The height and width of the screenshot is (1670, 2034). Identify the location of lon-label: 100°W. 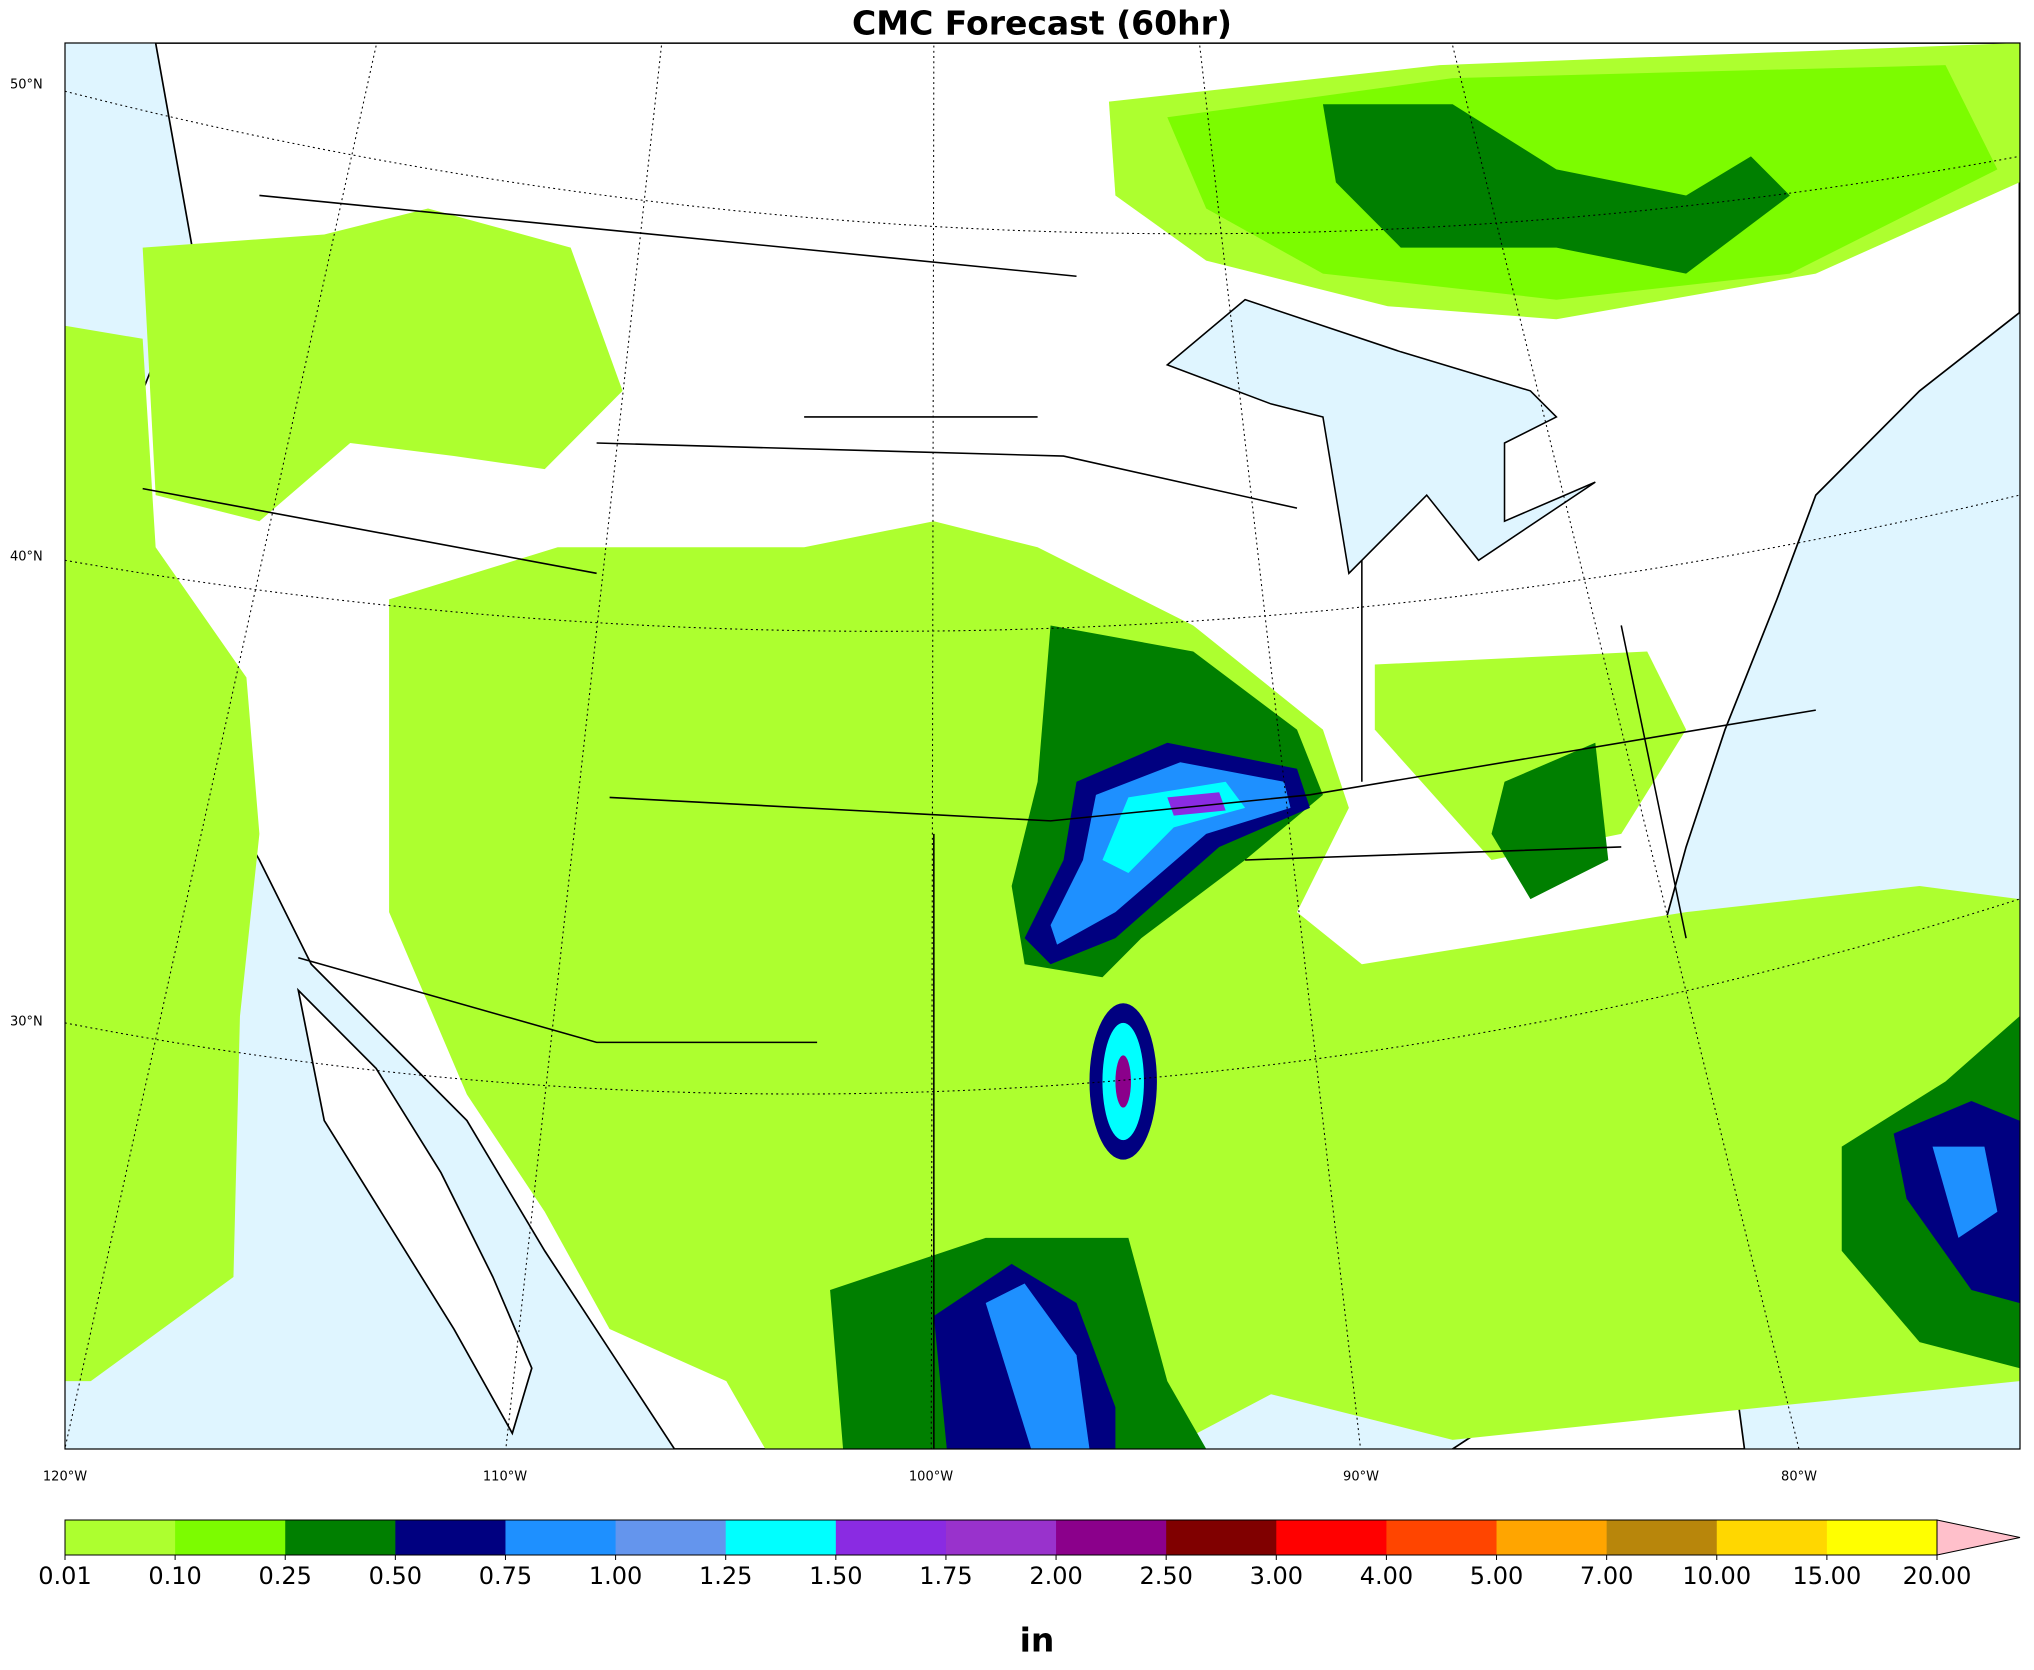
(931, 1477).